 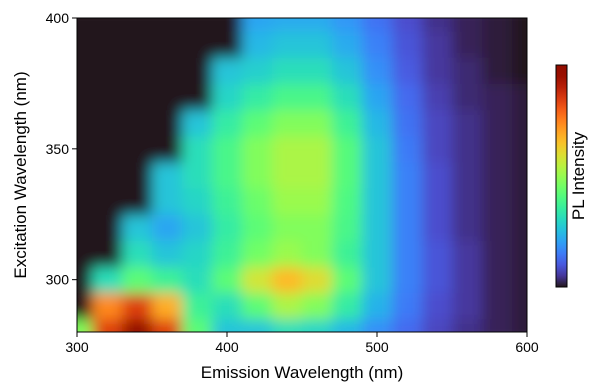 What do you see at coordinates (77, 347) in the screenshot?
I see `x-tick-label: 300` at bounding box center [77, 347].